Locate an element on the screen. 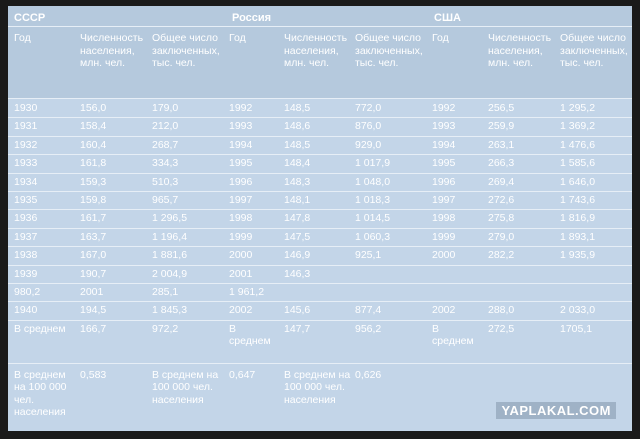 The height and width of the screenshot is (439, 640). column-header: Численность is located at coordinates (520, 38).